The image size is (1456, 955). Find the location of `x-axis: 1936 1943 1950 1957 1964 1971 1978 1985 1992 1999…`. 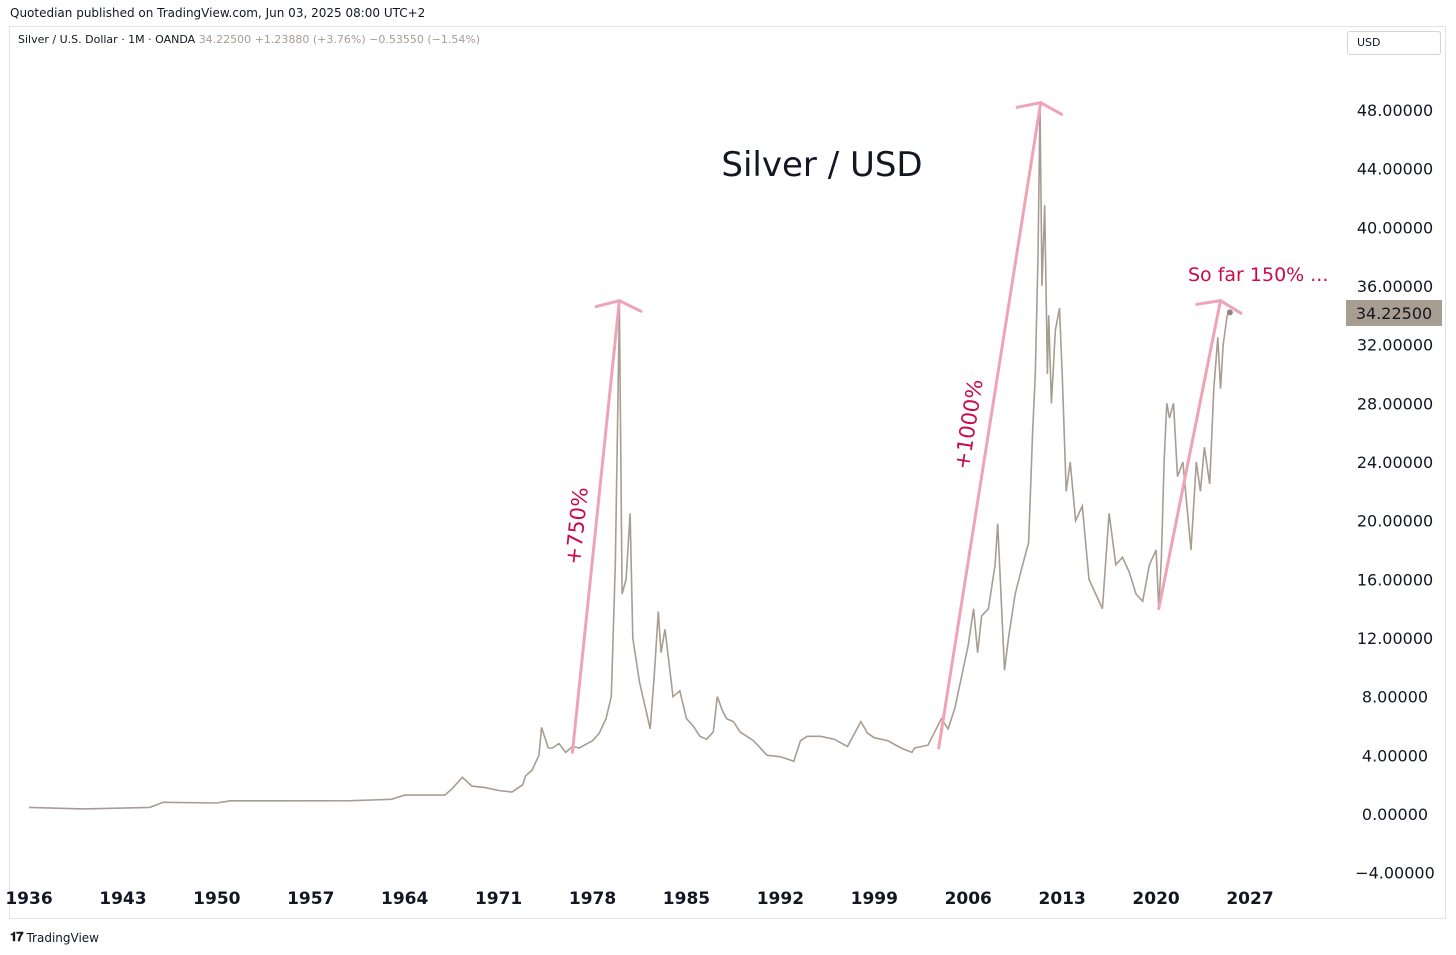

x-axis: 1936 1943 1950 1957 1964 1971 1978 1985 1992 1999… is located at coordinates (639, 899).